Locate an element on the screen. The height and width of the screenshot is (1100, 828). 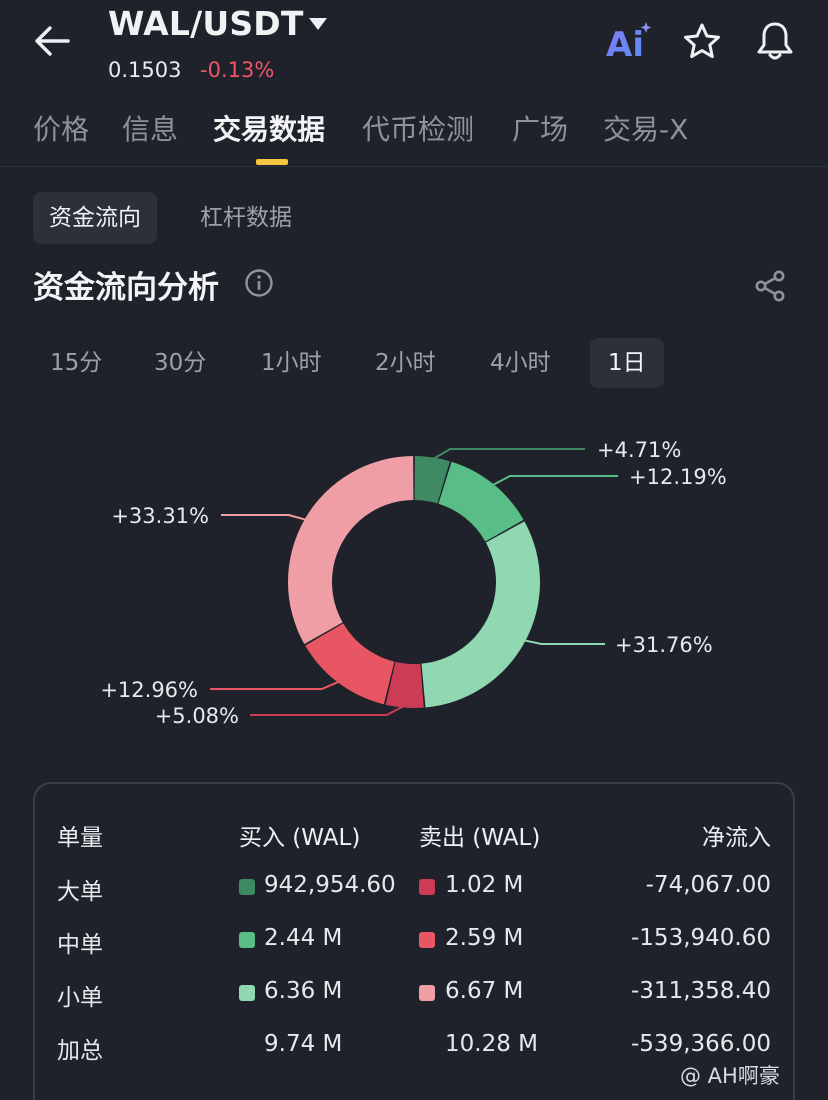
interval-15m: 15分 is located at coordinates (76, 363).